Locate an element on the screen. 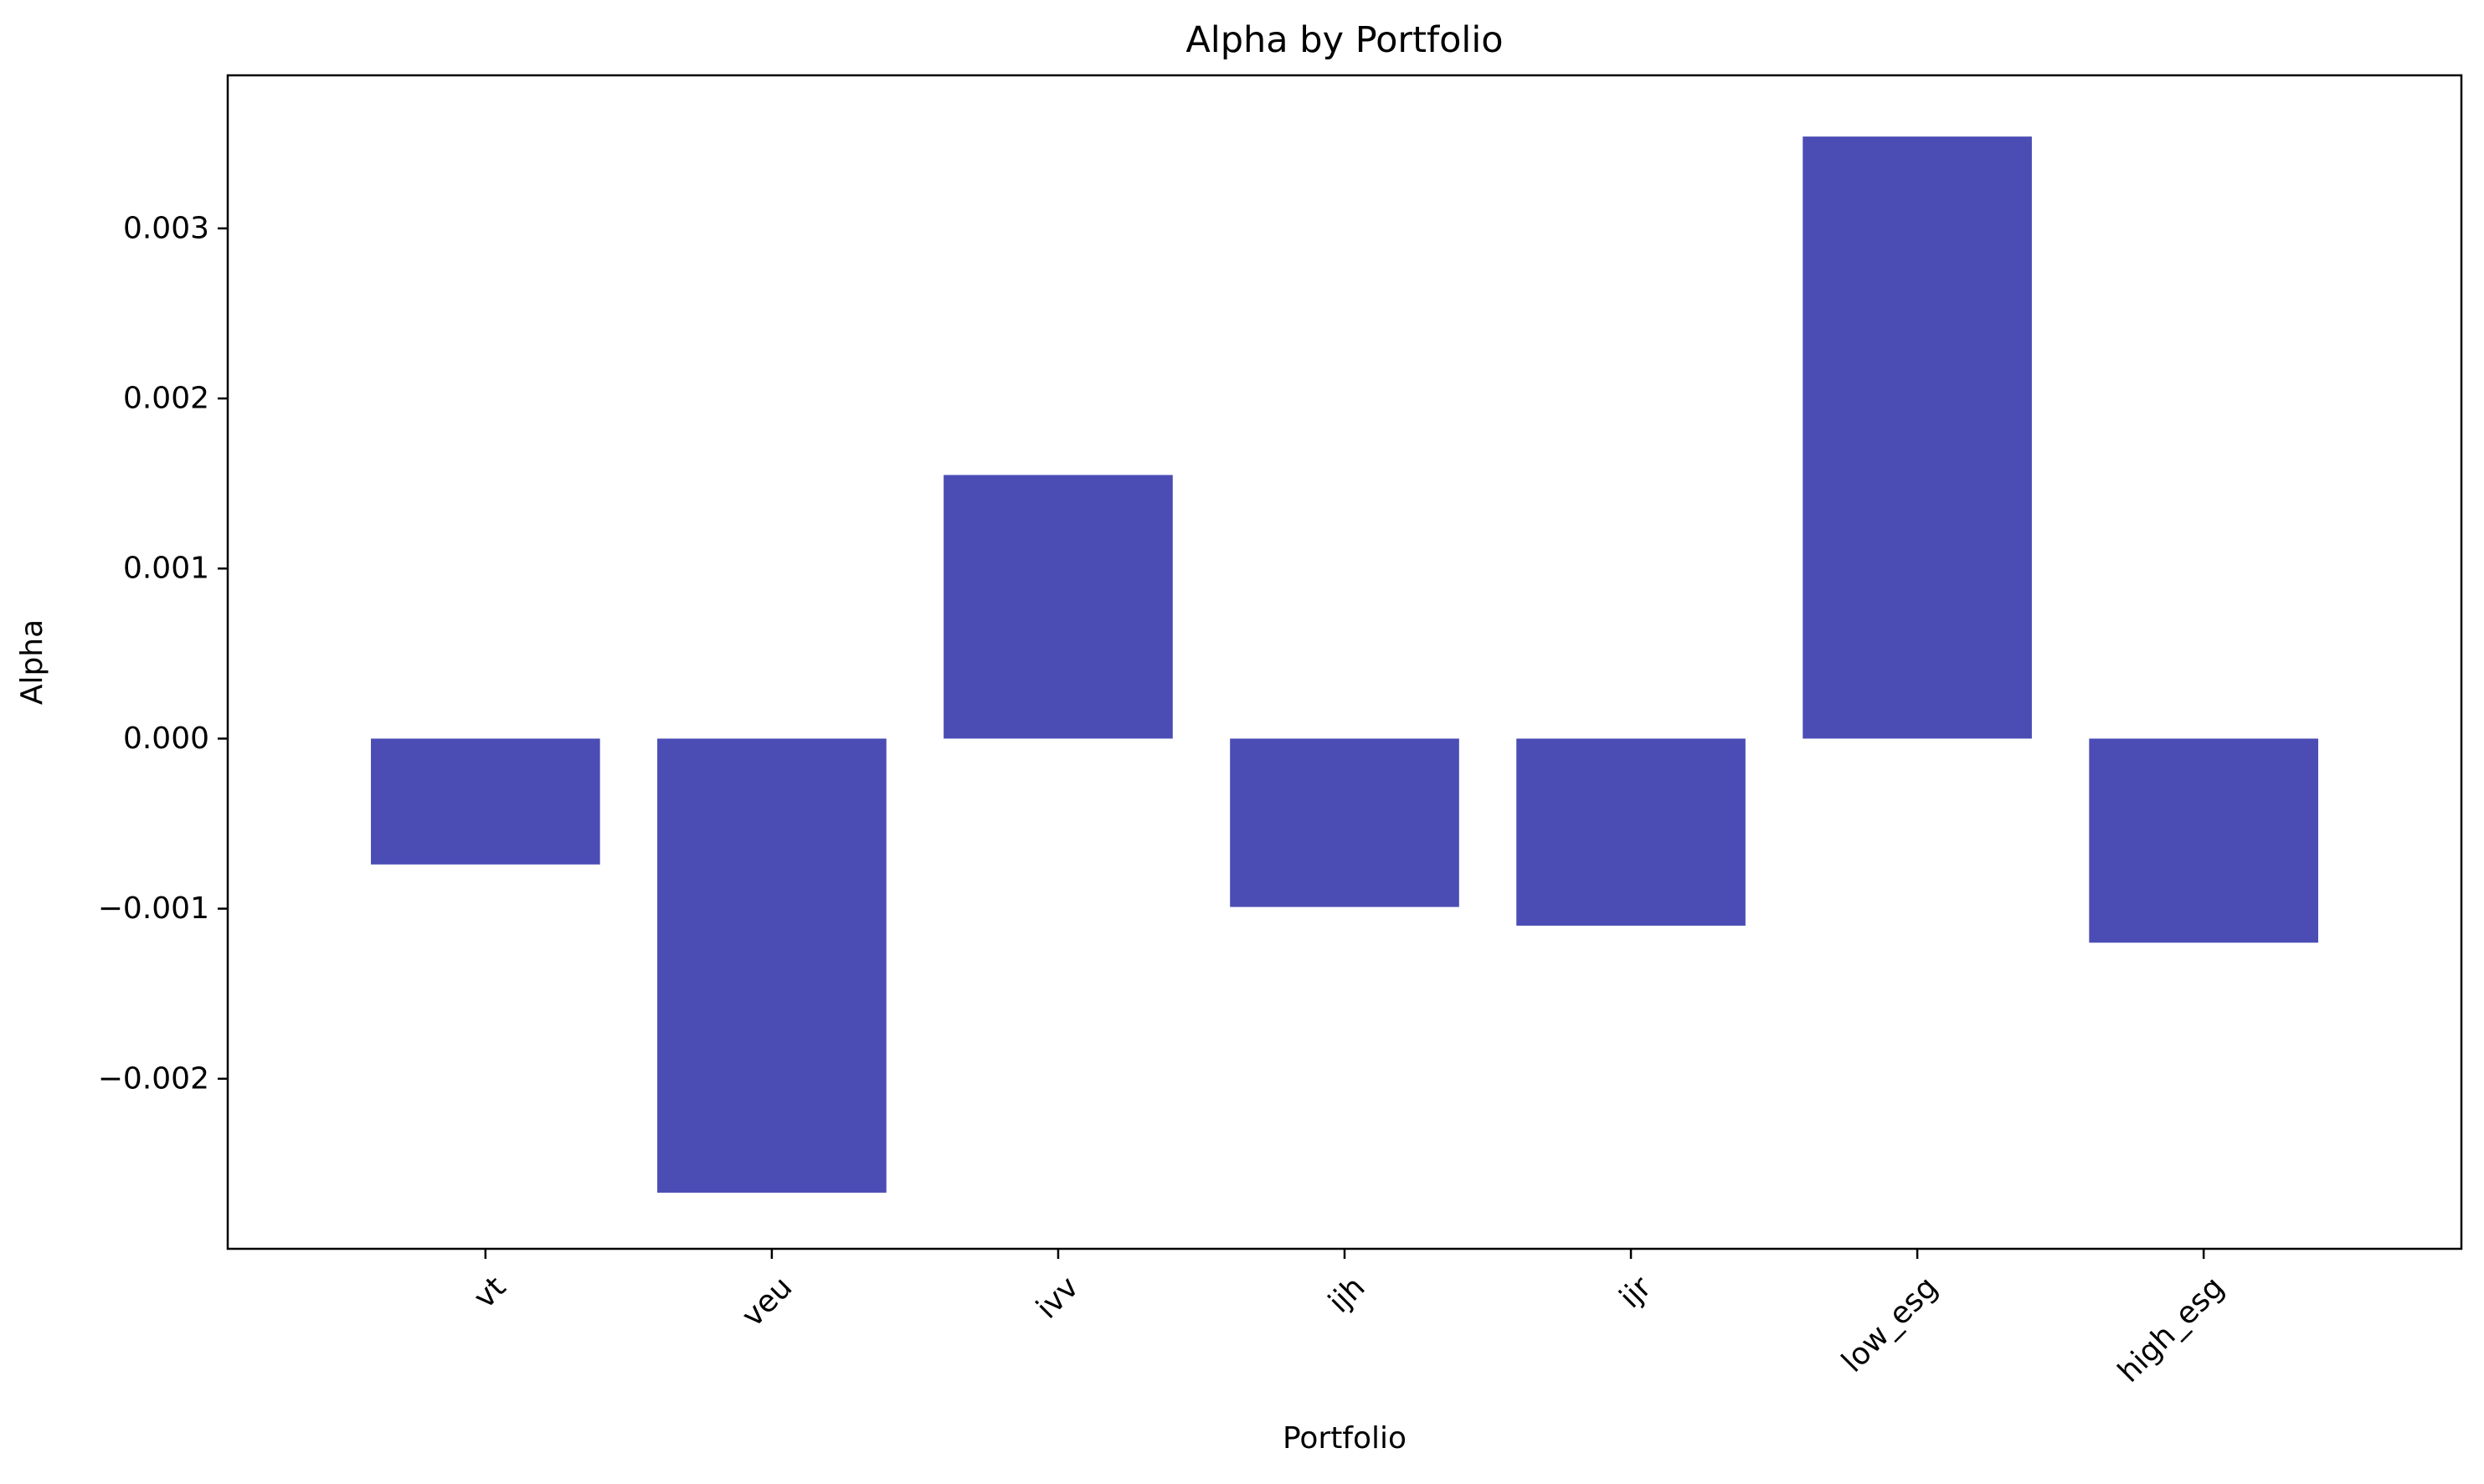  bar-ijh is located at coordinates (1344, 823).